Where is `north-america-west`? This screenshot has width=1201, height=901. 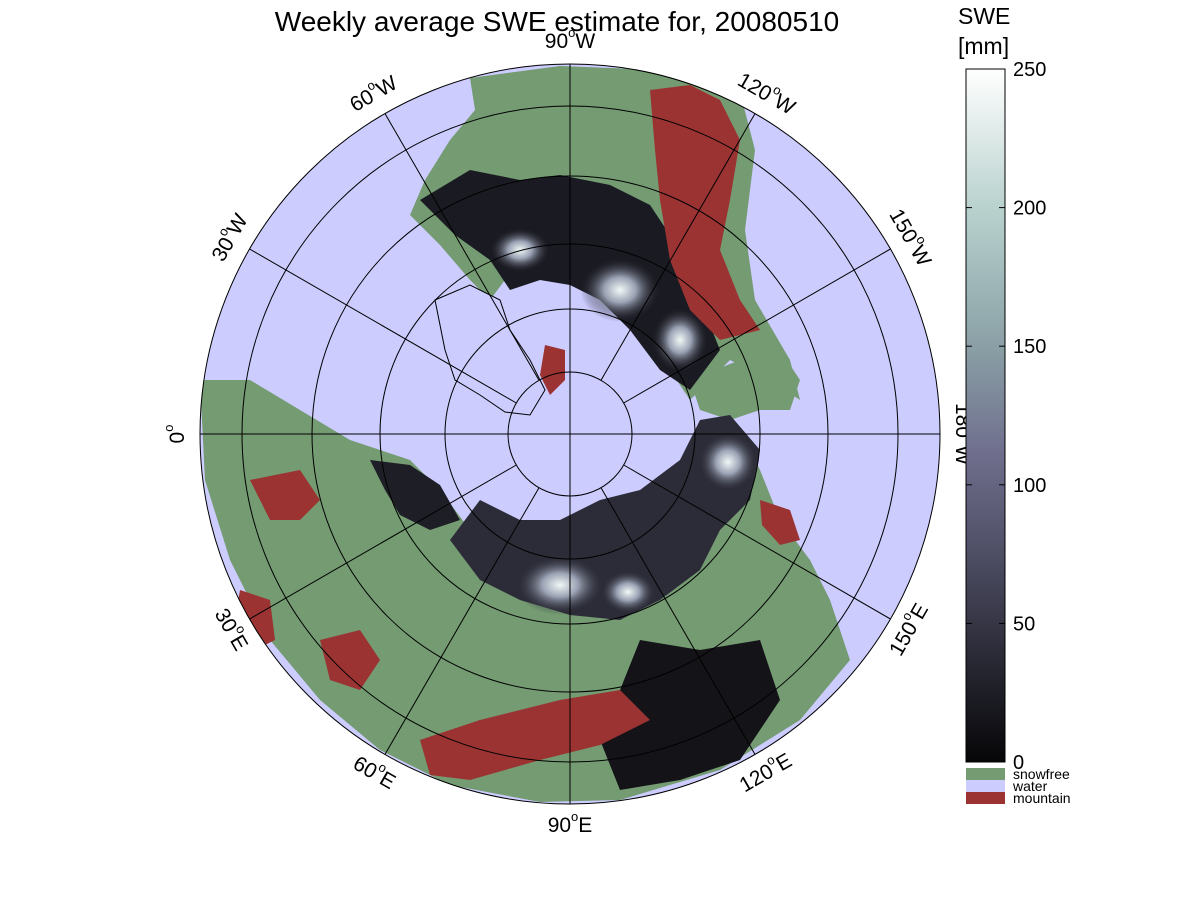 north-america-west is located at coordinates (745, 385).